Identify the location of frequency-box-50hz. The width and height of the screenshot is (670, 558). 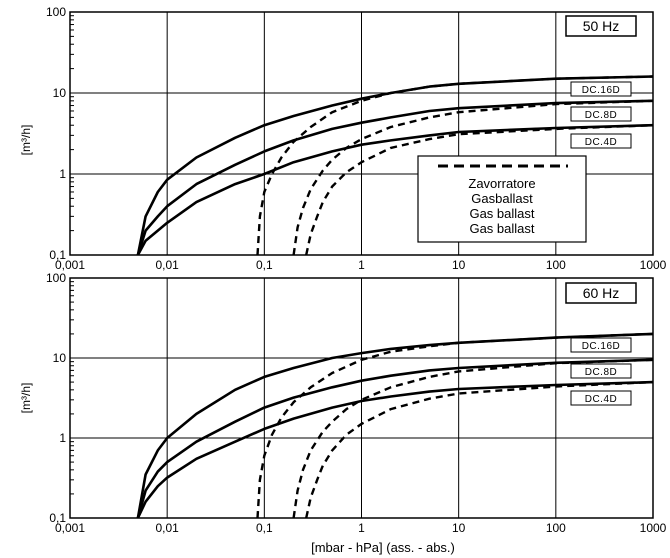
(601, 26).